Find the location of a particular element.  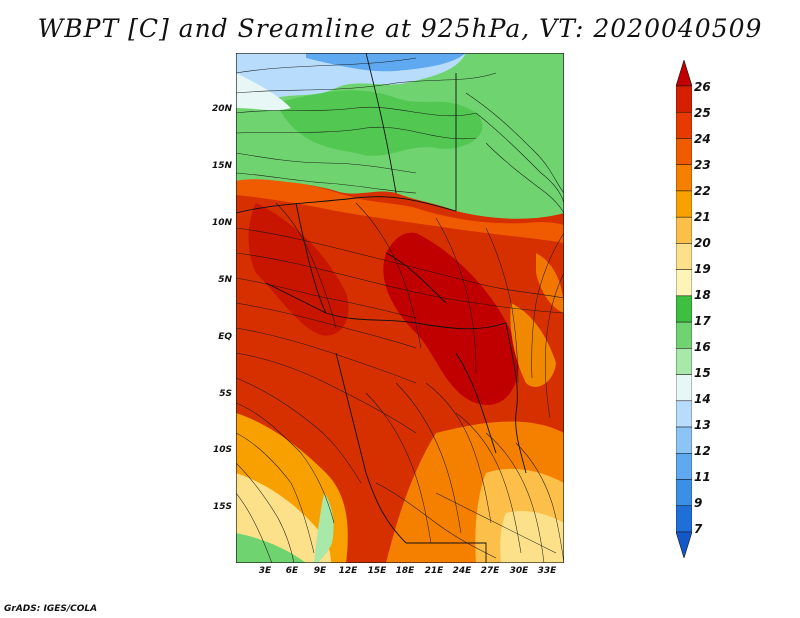

colorbar-label: 7 is located at coordinates (698, 529).